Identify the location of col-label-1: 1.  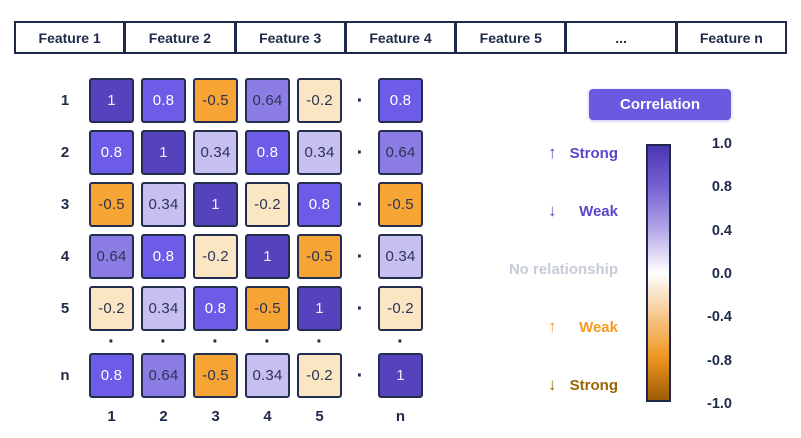
(111, 416).